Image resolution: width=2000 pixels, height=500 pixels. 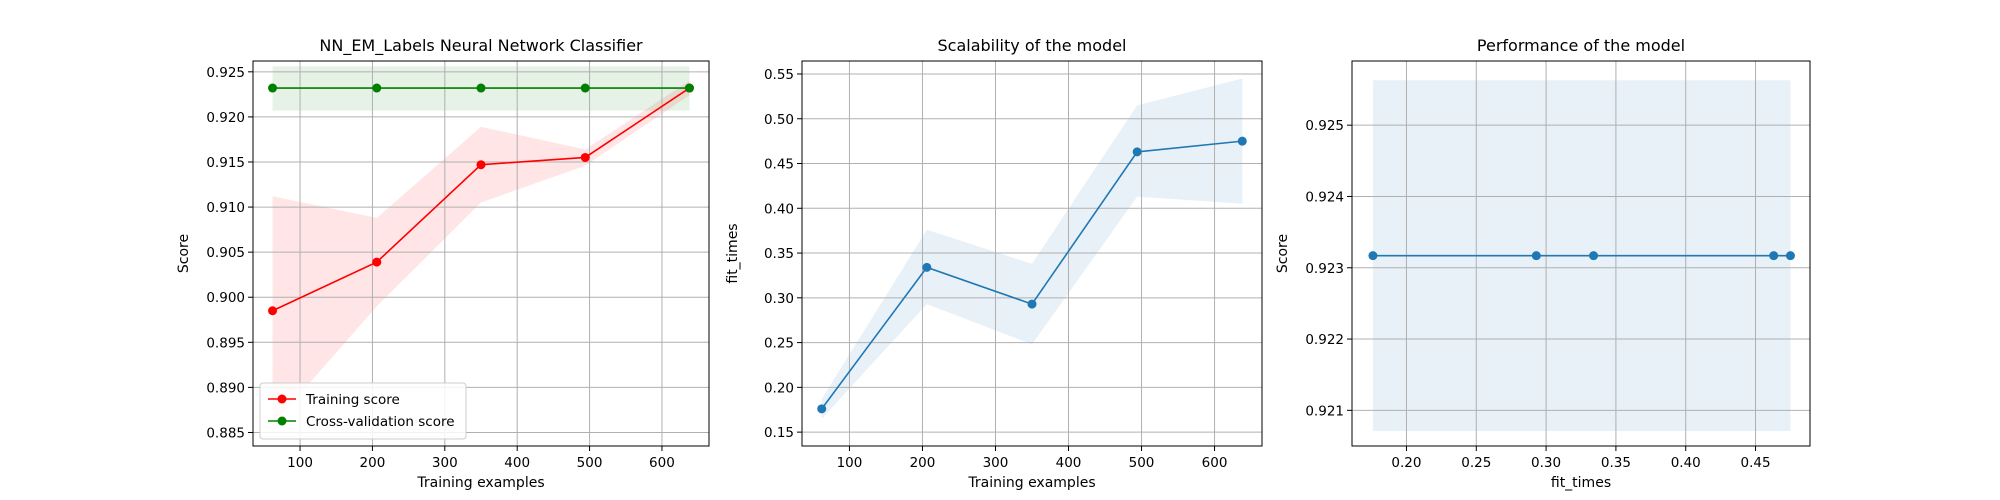 I want to click on chart-1-y-tick-label: 0.900, so click(x=225, y=298).